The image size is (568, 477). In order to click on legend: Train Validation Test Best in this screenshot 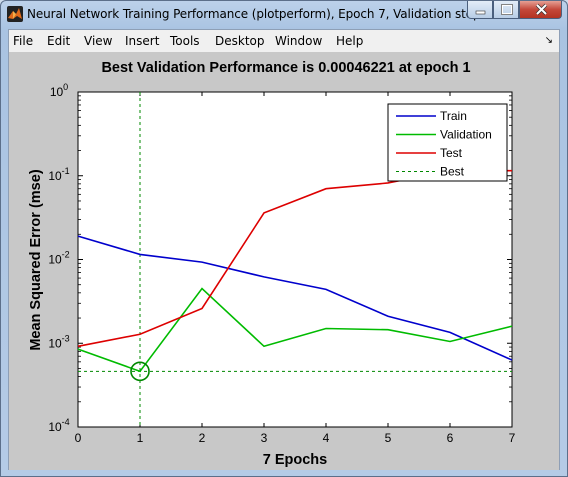, I will do `click(447, 142)`.